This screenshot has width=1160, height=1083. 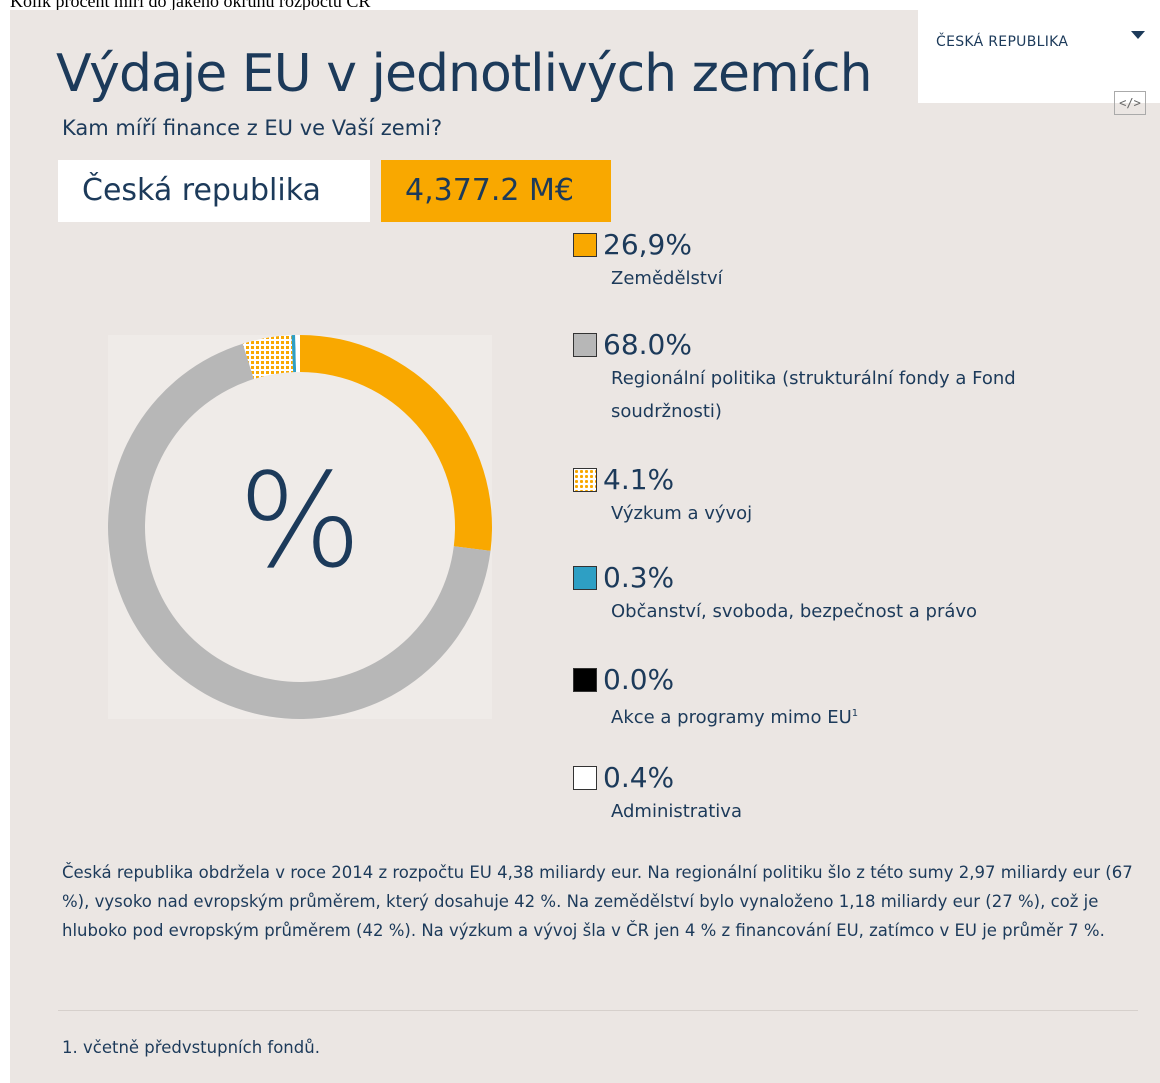 I want to click on legend-head: 68.0%, so click(x=833, y=345).